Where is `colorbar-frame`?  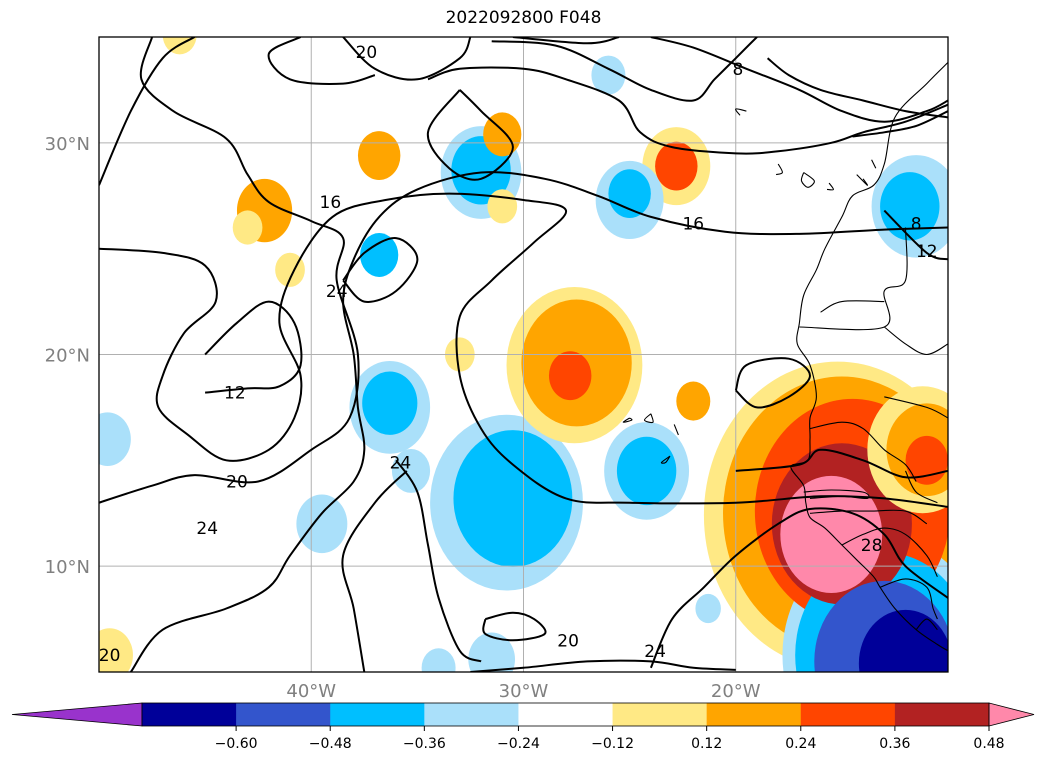
colorbar-frame is located at coordinates (565, 714).